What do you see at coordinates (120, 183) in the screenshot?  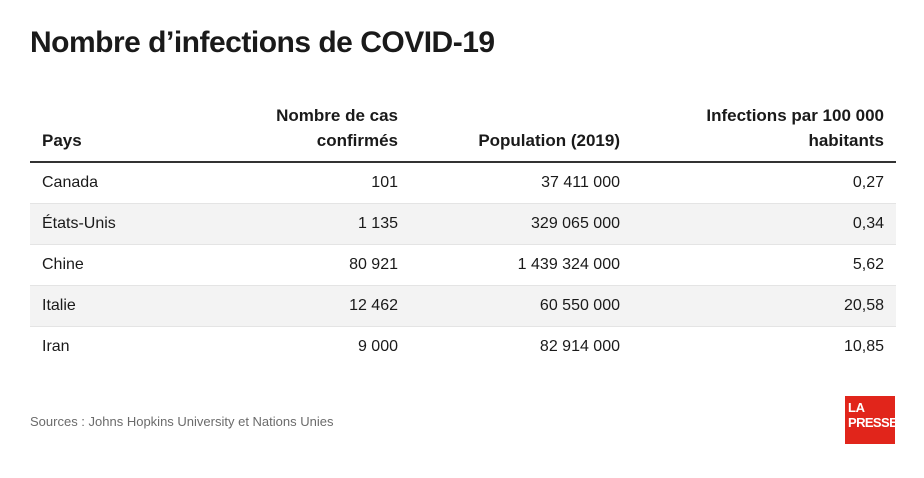 I see `cell-country: Canada` at bounding box center [120, 183].